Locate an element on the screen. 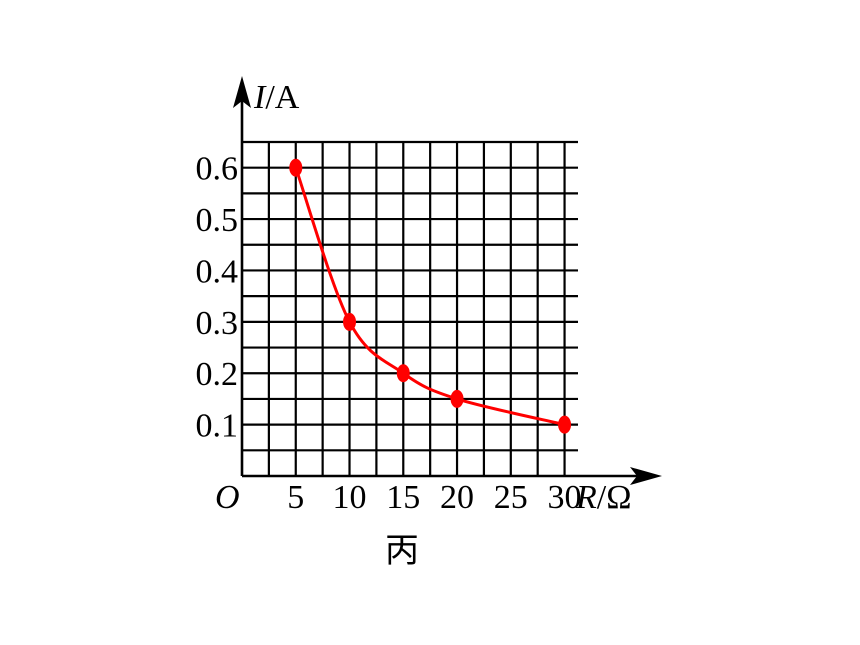 Image resolution: width=860 pixels, height=645 pixels. y-tick-label: 0.4 is located at coordinates (217, 271).